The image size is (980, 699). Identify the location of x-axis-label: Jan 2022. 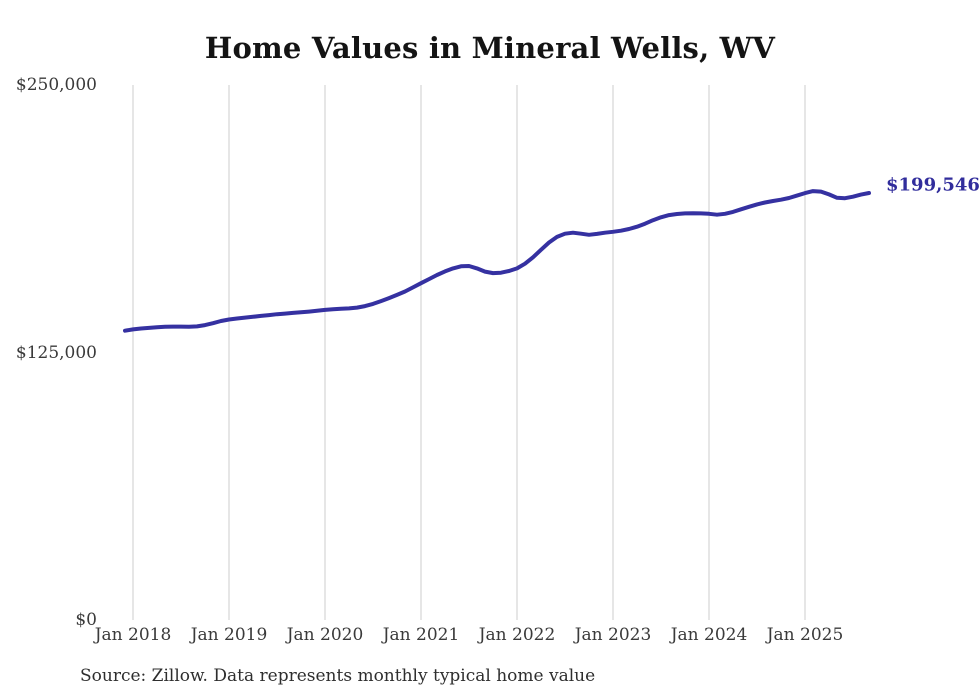
(517, 635).